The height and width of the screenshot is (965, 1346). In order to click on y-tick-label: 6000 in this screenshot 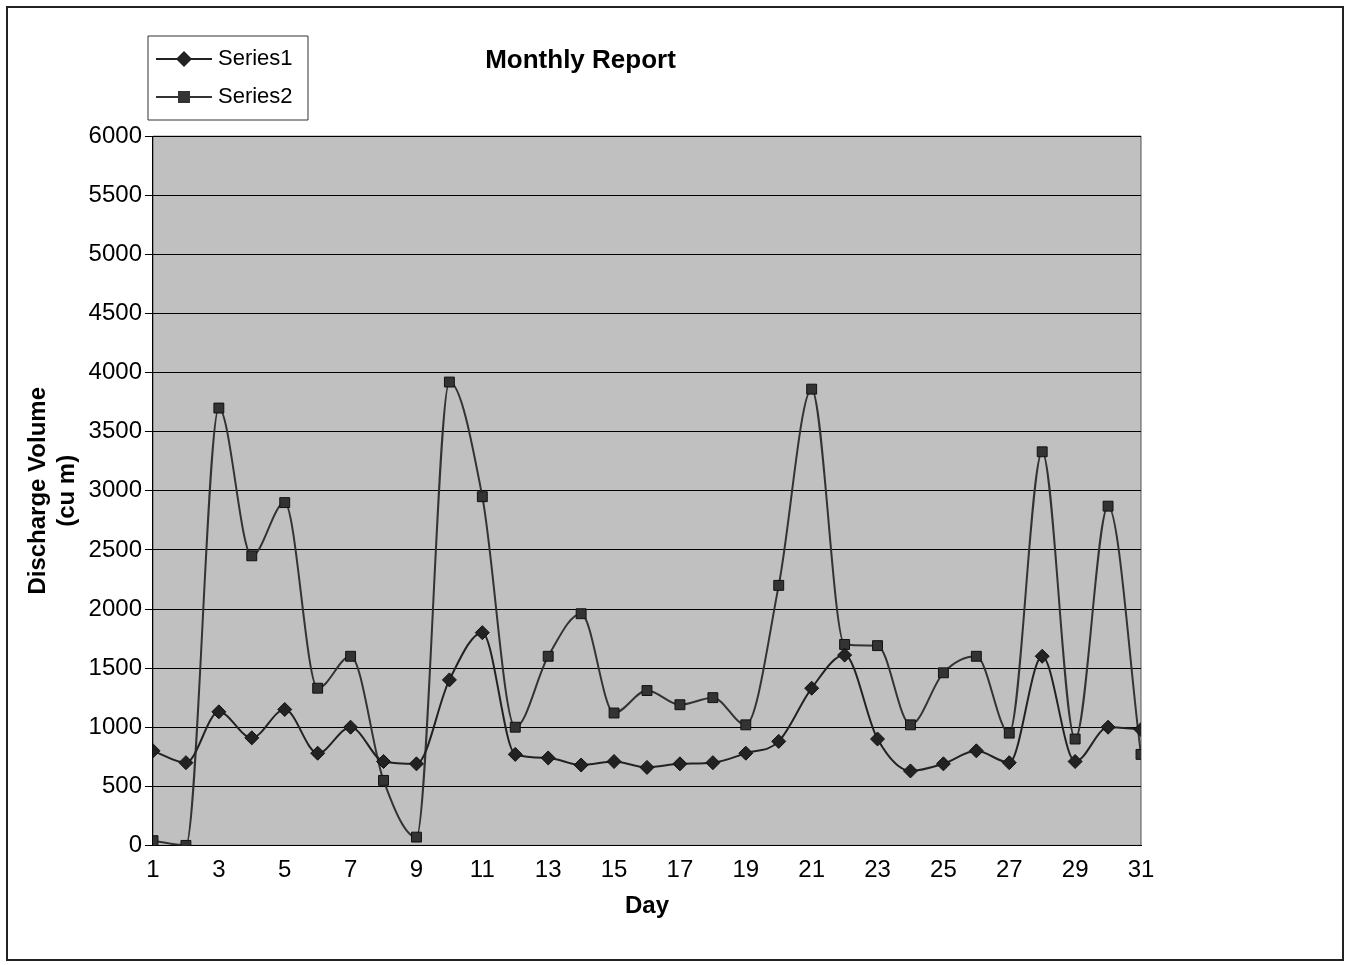, I will do `click(115, 134)`.